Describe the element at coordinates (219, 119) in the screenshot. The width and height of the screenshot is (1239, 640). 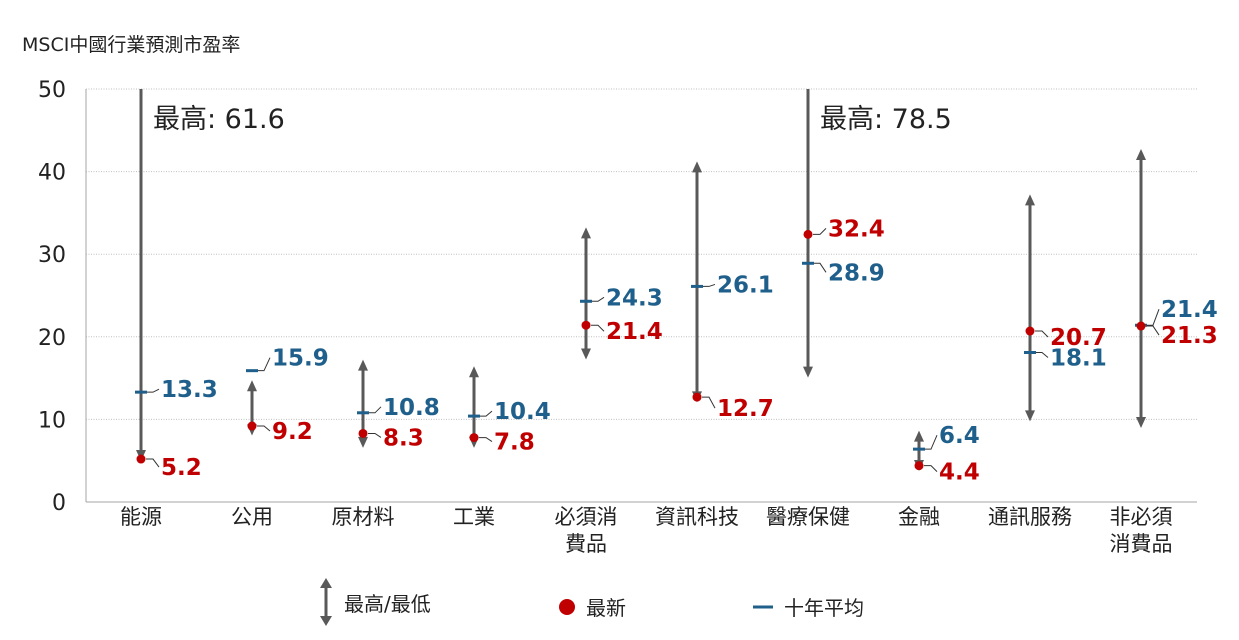
I see `max-label: 最高: 61.6` at that location.